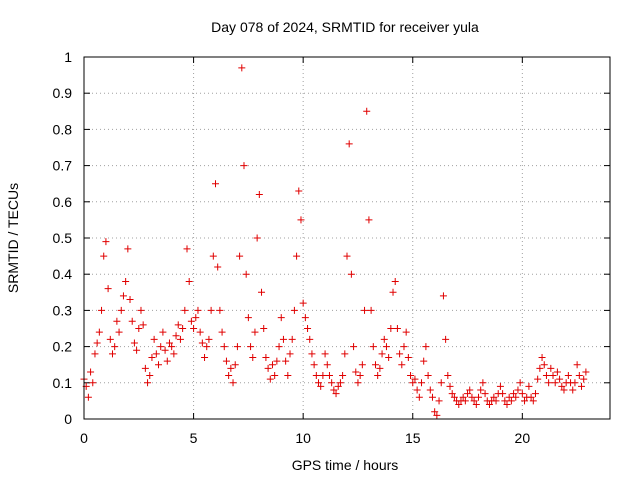 This screenshot has width=640, height=480. Describe the element at coordinates (194, 438) in the screenshot. I see `x-tick-label: 5` at that location.